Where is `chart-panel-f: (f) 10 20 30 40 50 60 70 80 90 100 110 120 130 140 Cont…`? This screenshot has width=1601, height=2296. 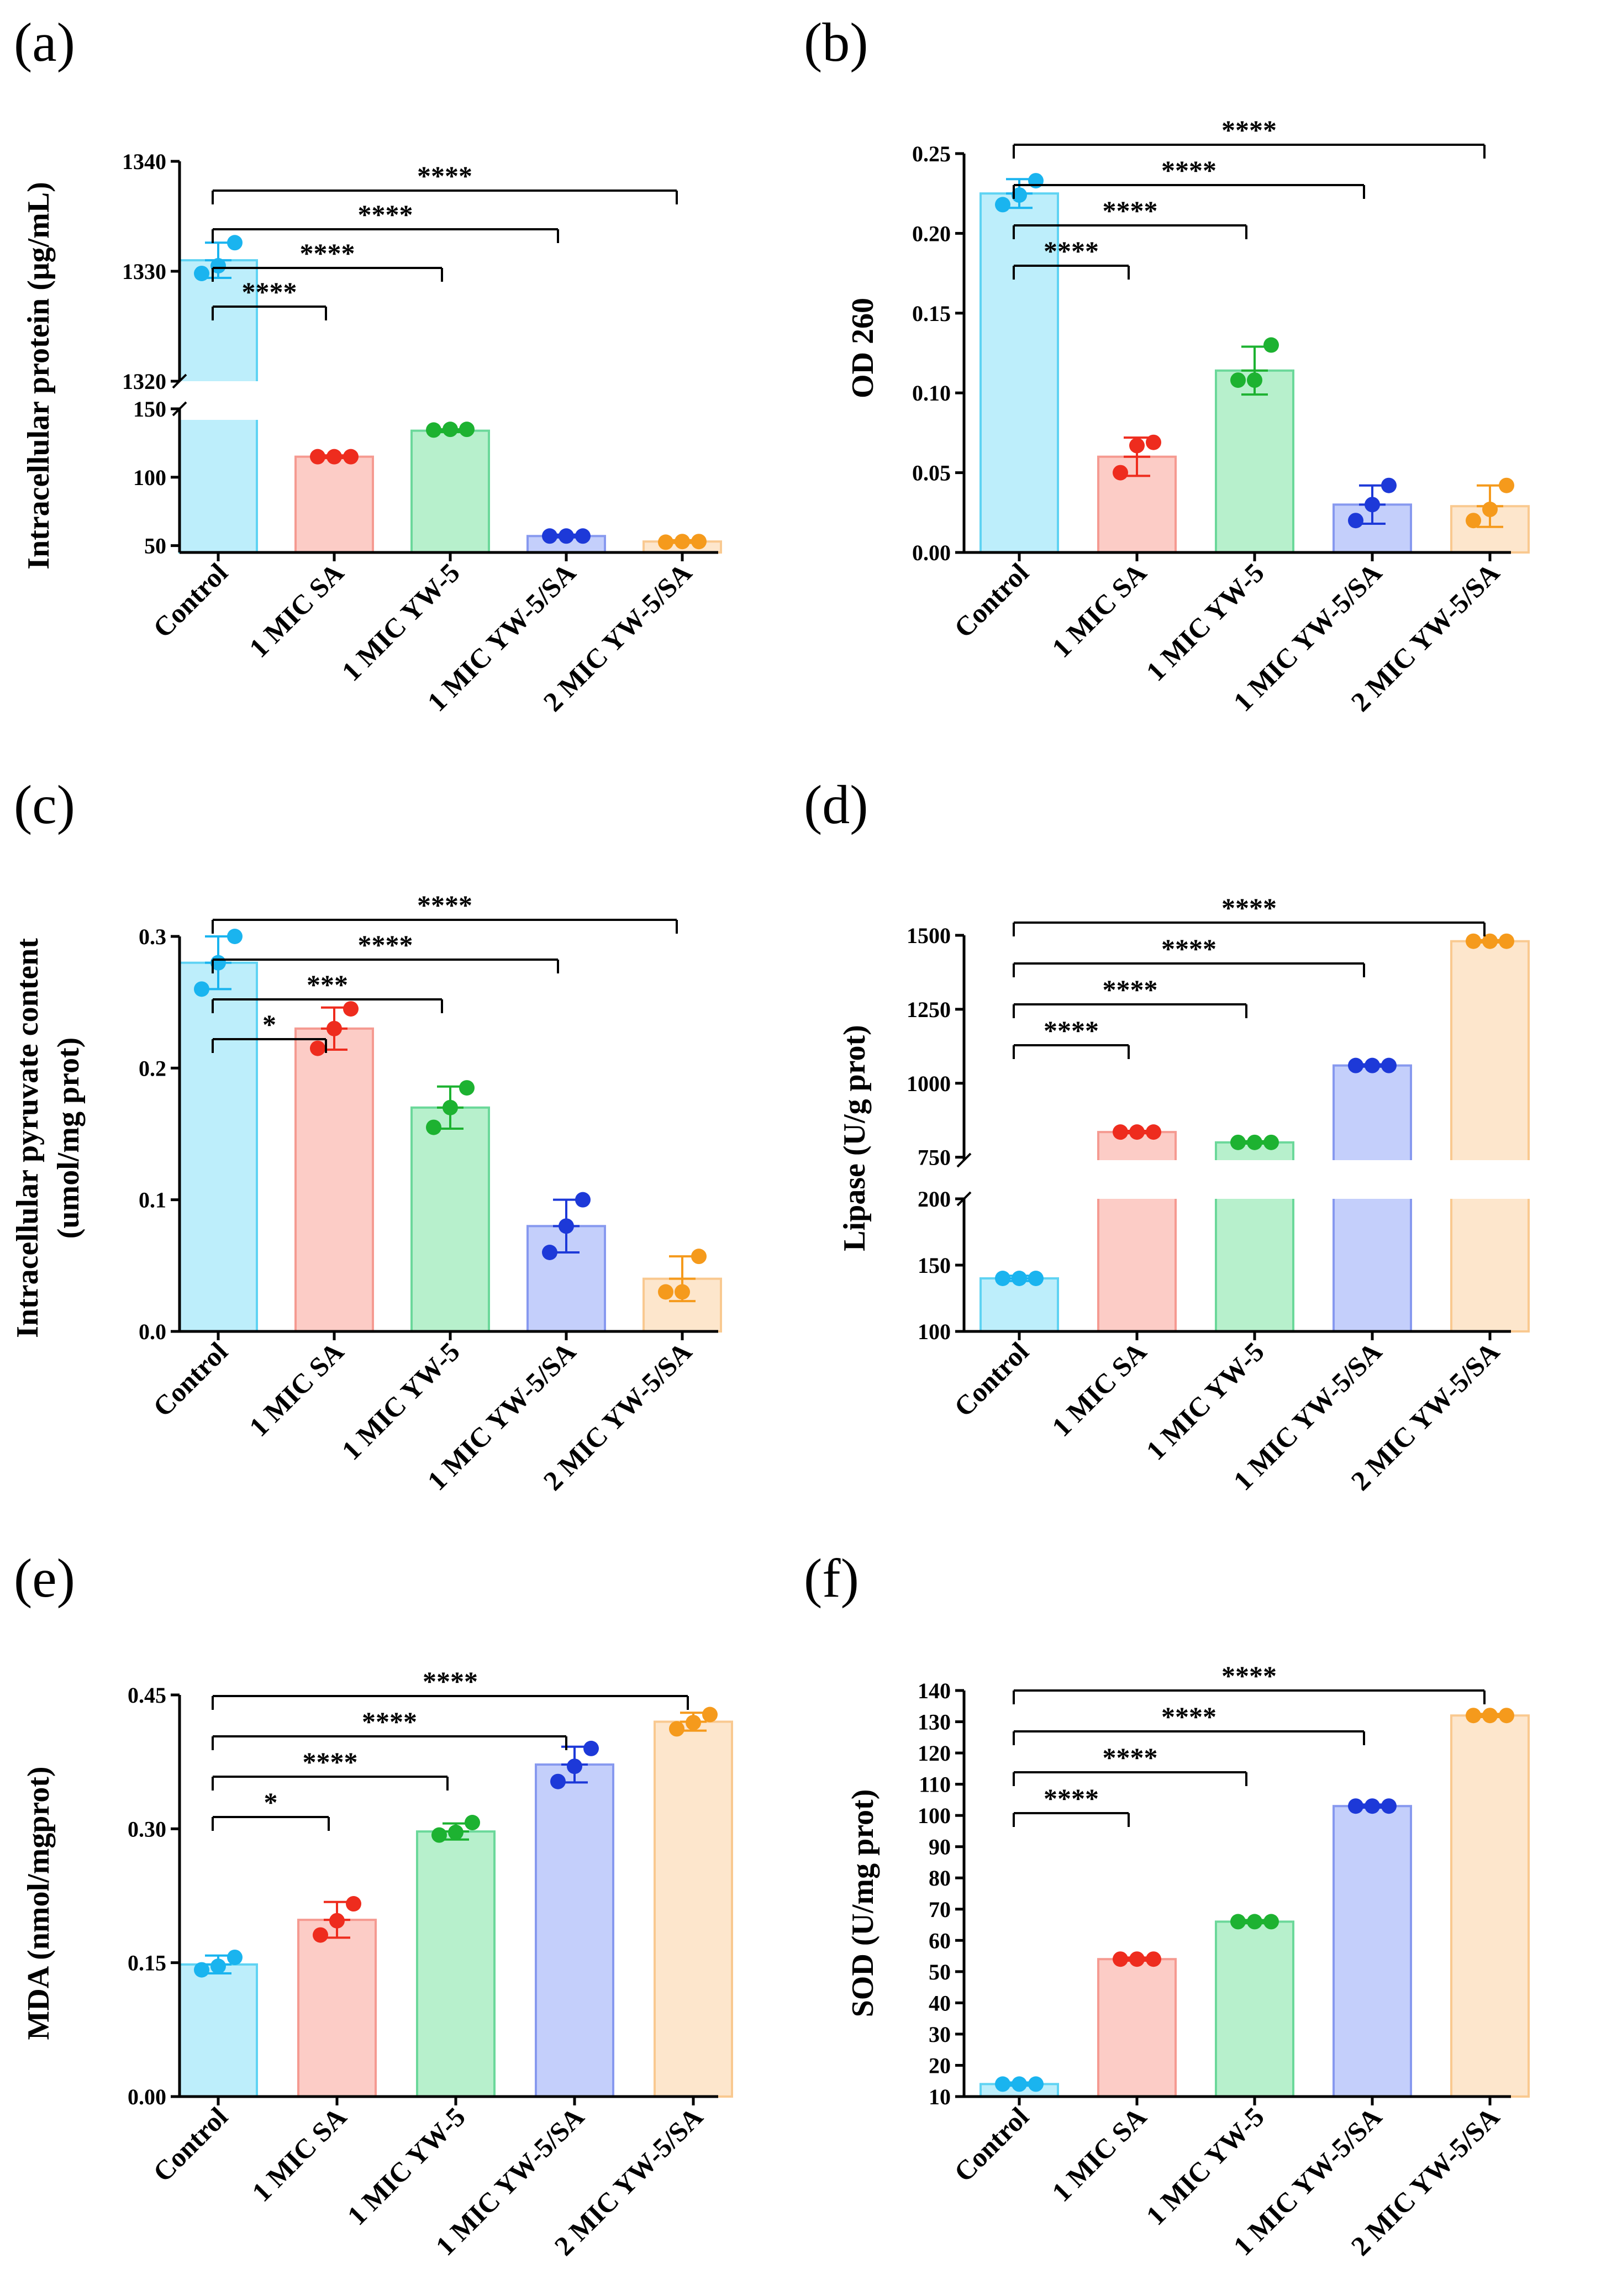
chart-panel-f: (f) 10 20 30 40 50 60 70 80 90 100 110 120 130 140 Cont… is located at coordinates (1167, 1904).